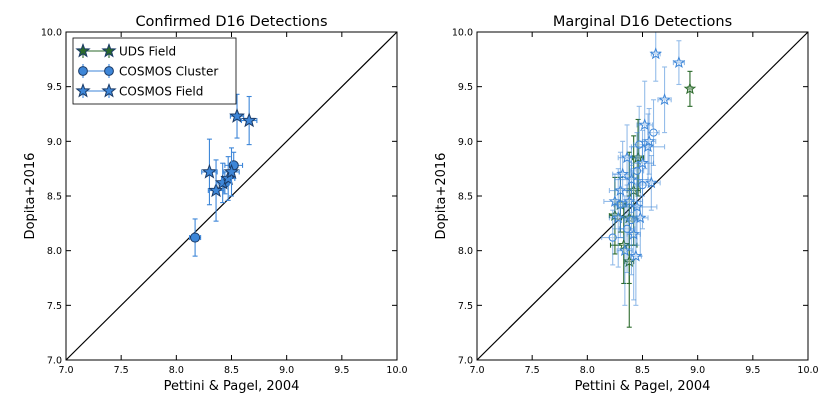 This screenshot has width=830, height=415. Describe the element at coordinates (147, 52) in the screenshot. I see `legend-label: UDS Field` at that location.